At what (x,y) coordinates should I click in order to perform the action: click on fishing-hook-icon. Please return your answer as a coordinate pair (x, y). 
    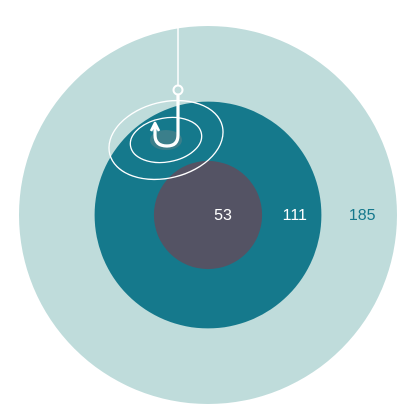
    Looking at the image, I should click on (166, 90).